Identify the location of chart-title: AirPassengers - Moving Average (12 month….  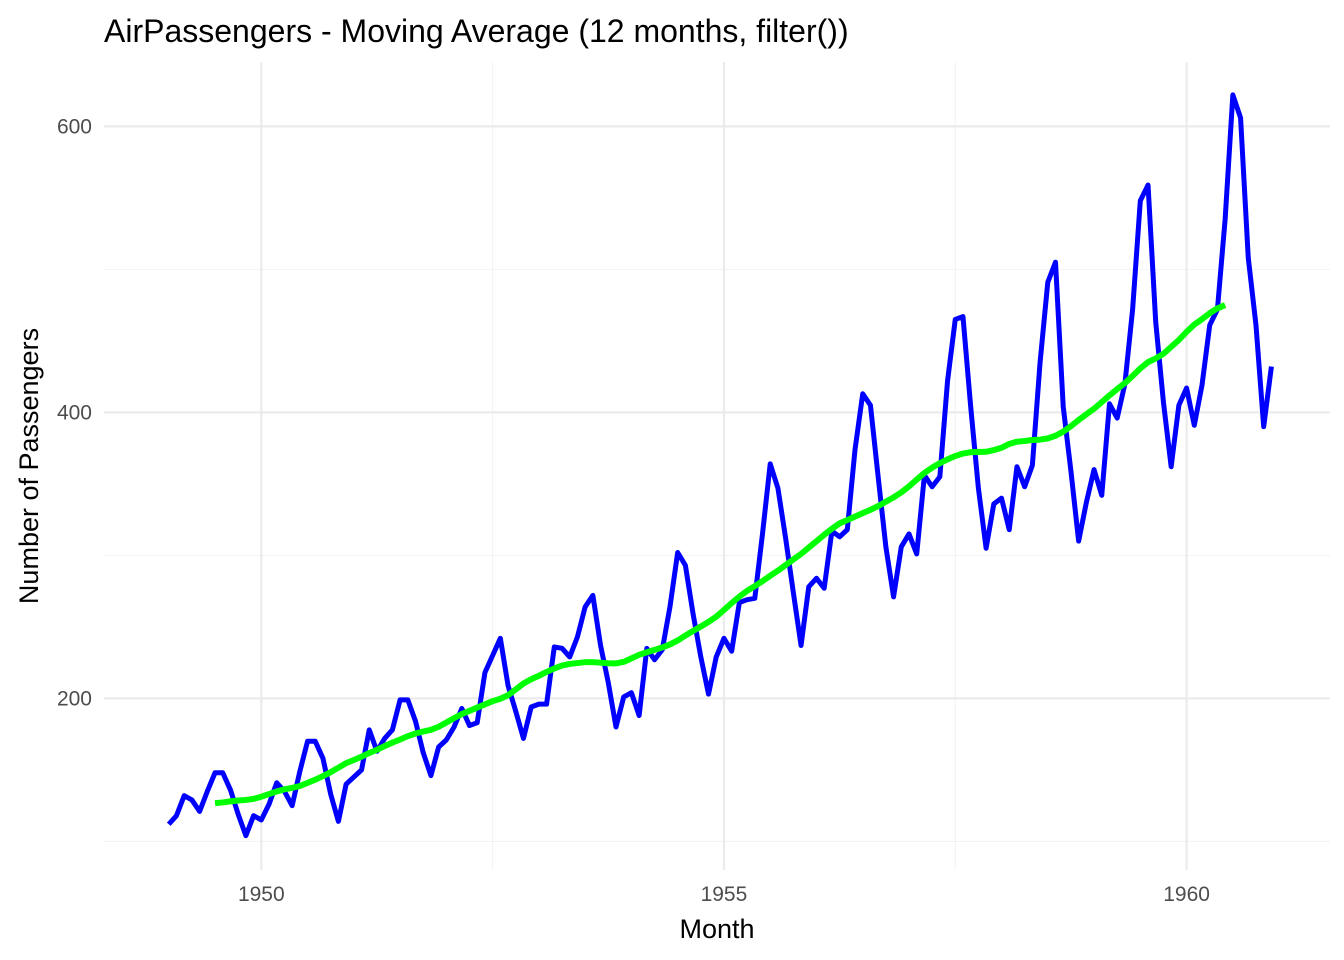
(476, 31).